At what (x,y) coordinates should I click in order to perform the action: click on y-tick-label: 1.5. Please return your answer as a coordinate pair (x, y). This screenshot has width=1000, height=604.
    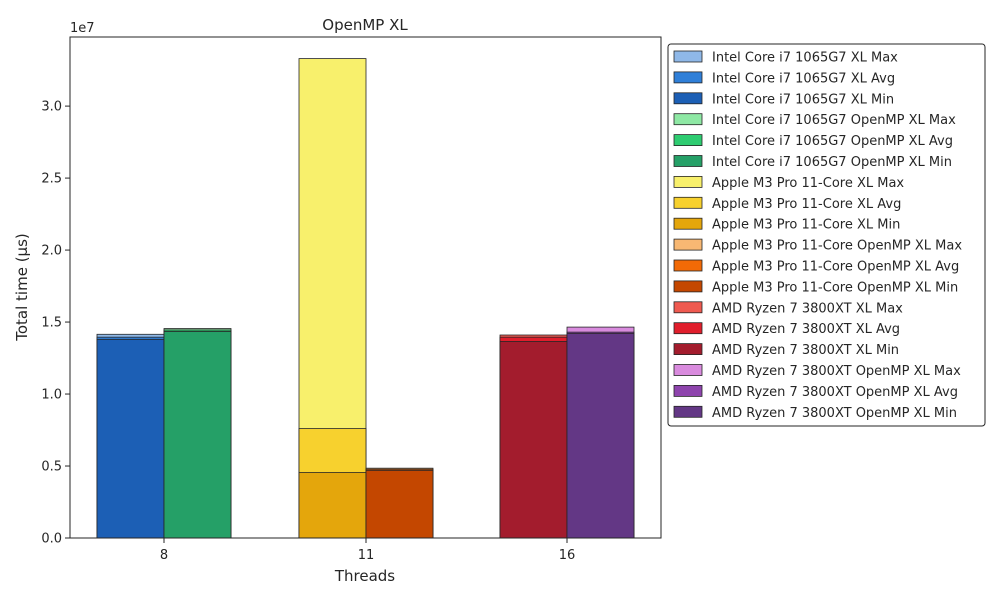
    Looking at the image, I should click on (51, 323).